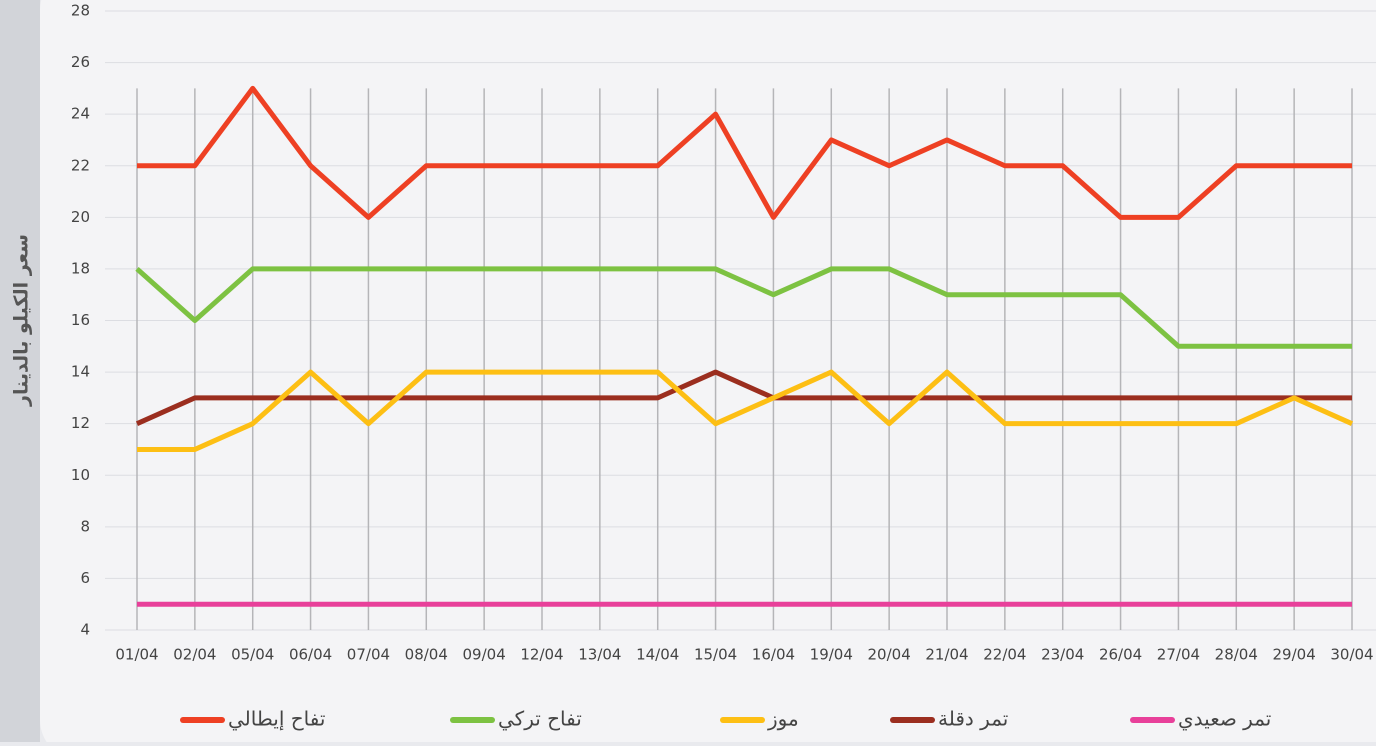 The height and width of the screenshot is (746, 1376). Describe the element at coordinates (657, 655) in the screenshot. I see `x-tick-label: 14/04` at that location.